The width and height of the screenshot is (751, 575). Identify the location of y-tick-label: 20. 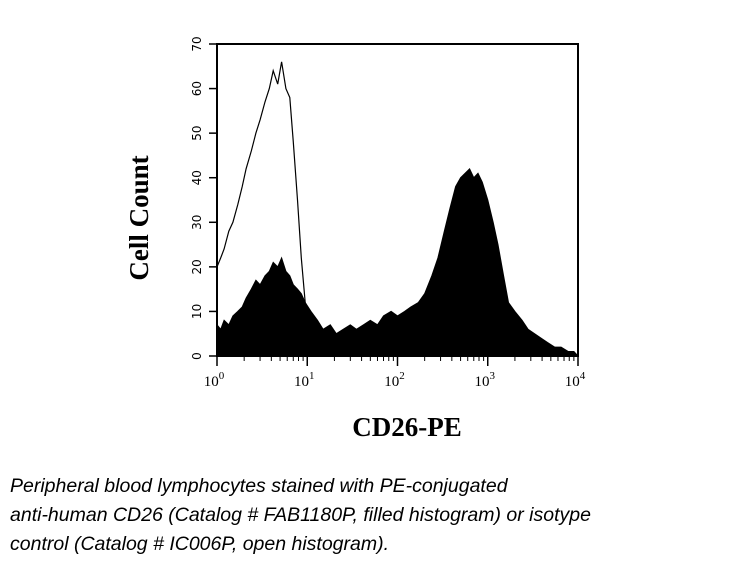
(197, 266).